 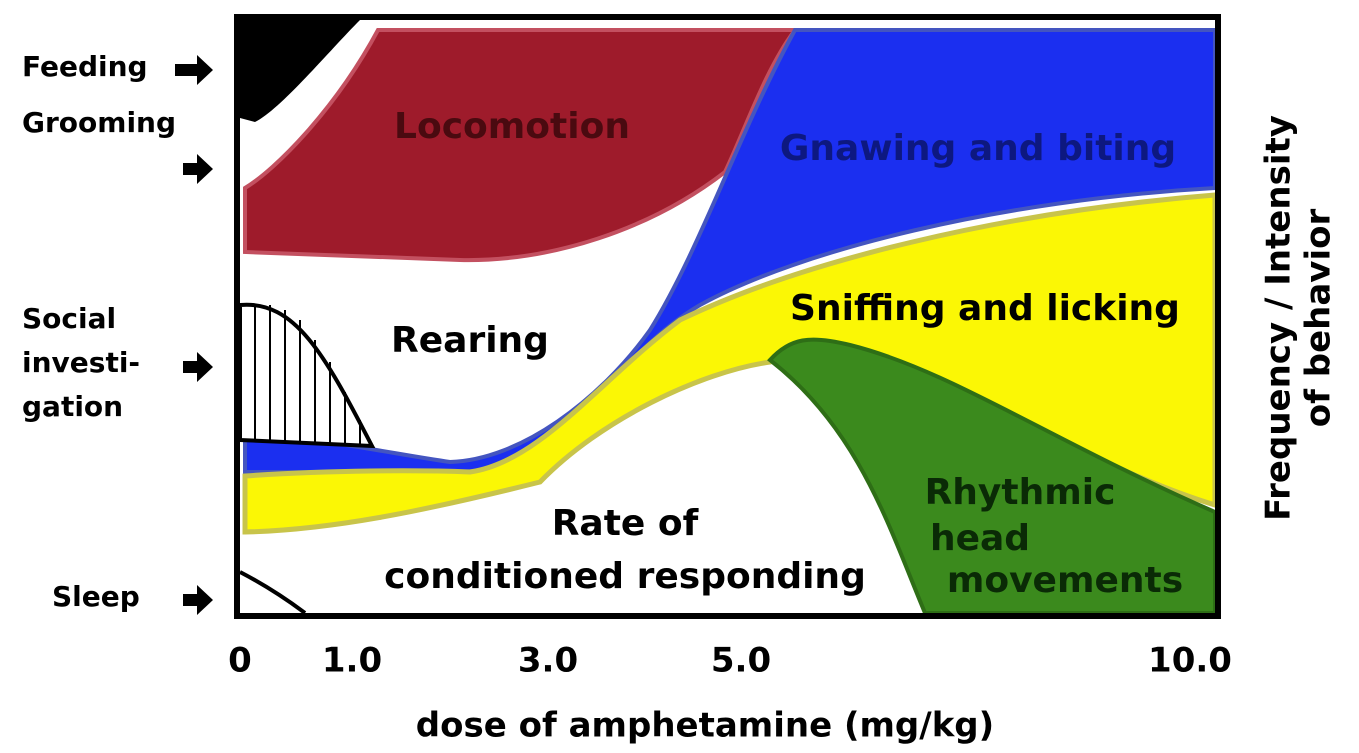 What do you see at coordinates (240, 661) in the screenshot?
I see `x-tick-label: 0` at bounding box center [240, 661].